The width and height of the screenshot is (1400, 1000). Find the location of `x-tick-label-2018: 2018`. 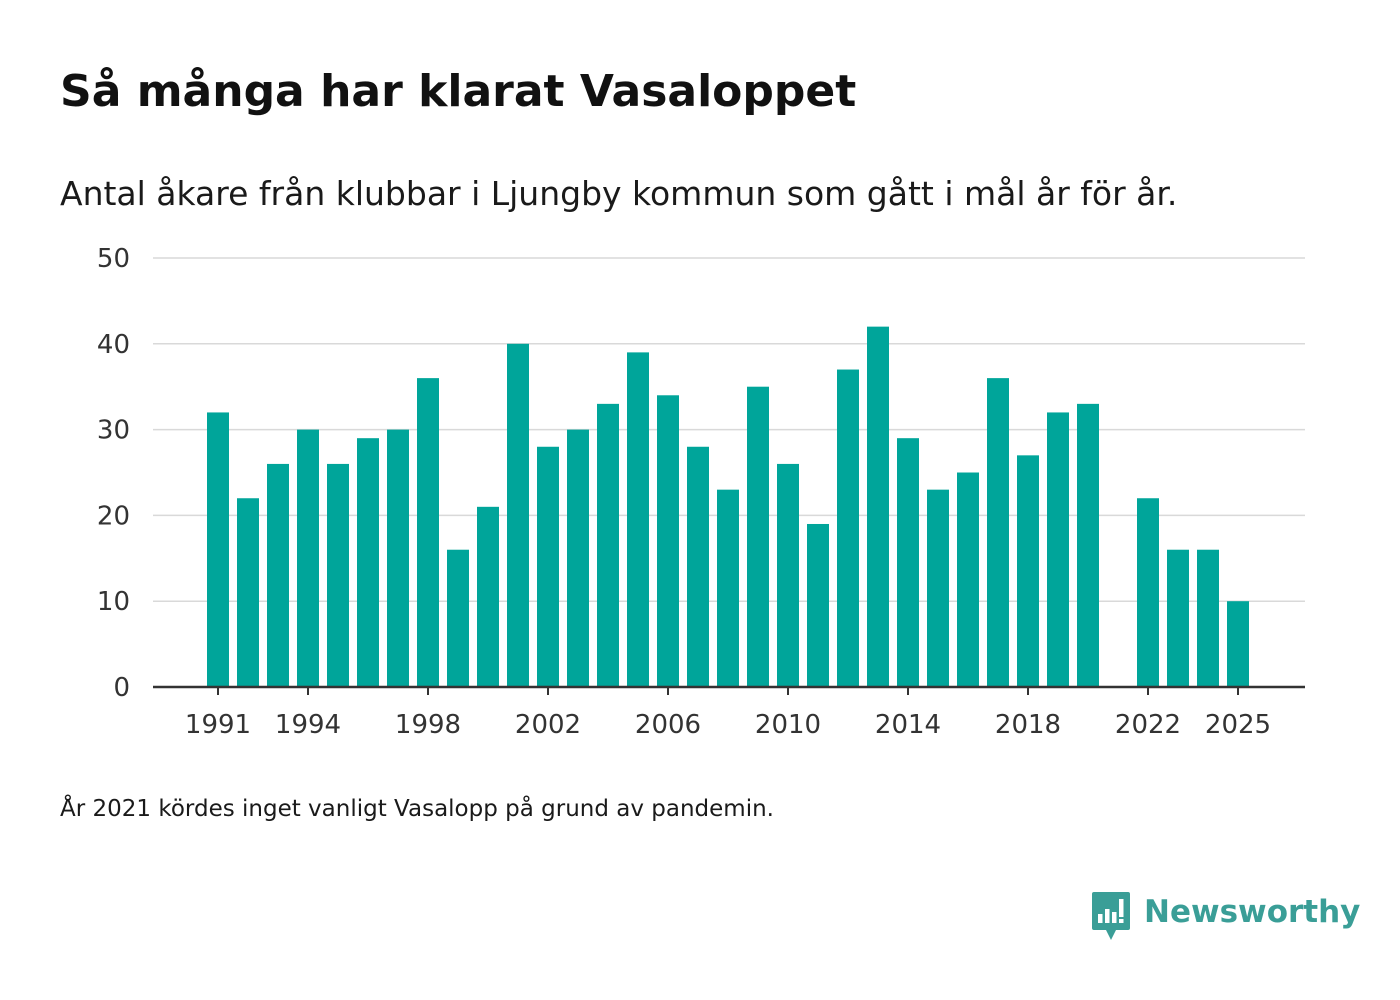

x-tick-label-2018: 2018 is located at coordinates (1028, 725).